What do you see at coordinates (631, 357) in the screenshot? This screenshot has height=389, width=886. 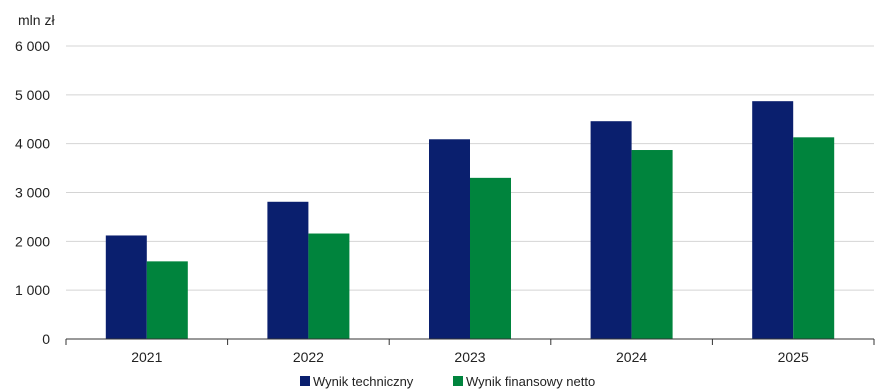 I see `x-tick-label: 2024` at bounding box center [631, 357].